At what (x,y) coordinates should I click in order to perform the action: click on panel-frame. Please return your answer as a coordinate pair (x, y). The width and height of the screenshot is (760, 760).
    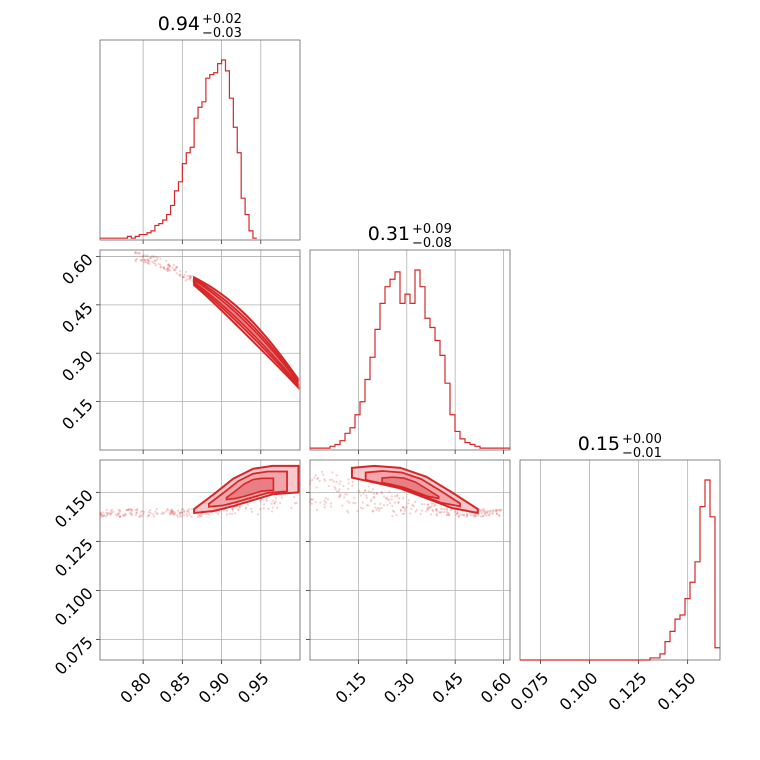
    Looking at the image, I should click on (410, 350).